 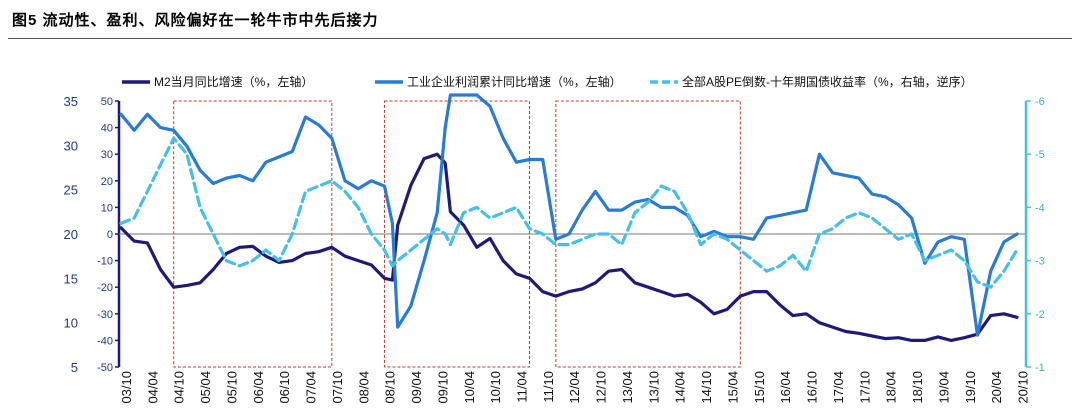 I want to click on left-inner-tick-label: 30, so click(x=107, y=155).